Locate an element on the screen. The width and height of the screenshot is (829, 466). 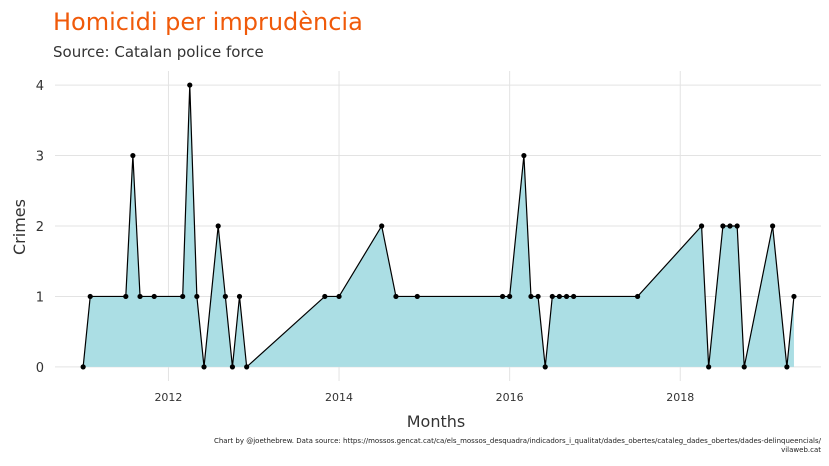
y-axis-ticks: 0 1 2 3 4 is located at coordinates (40, 227).